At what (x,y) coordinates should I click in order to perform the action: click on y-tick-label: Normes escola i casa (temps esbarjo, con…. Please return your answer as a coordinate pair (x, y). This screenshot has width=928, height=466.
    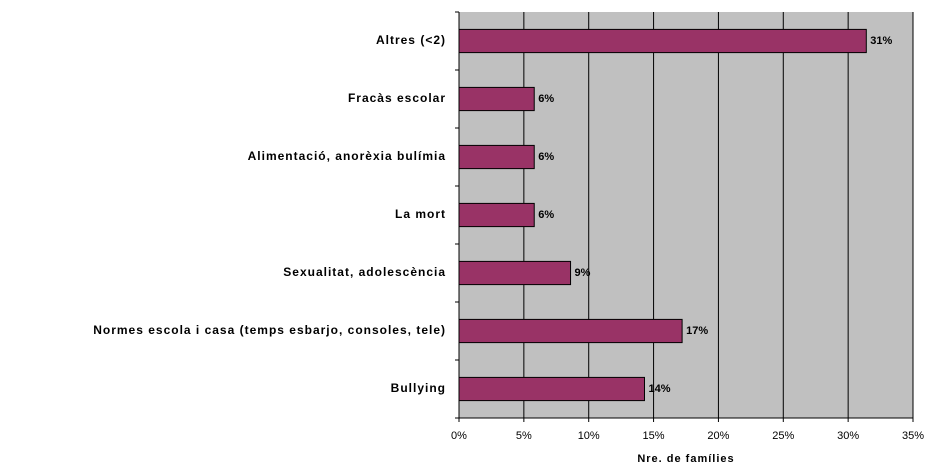
    Looking at the image, I should click on (269, 330).